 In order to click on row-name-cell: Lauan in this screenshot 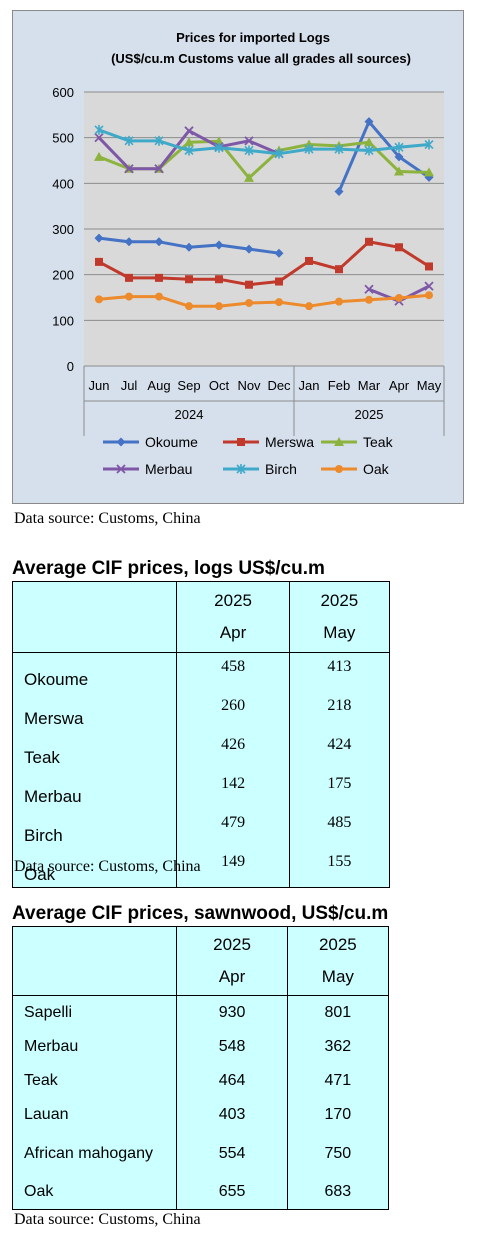, I will do `click(94, 1115)`.